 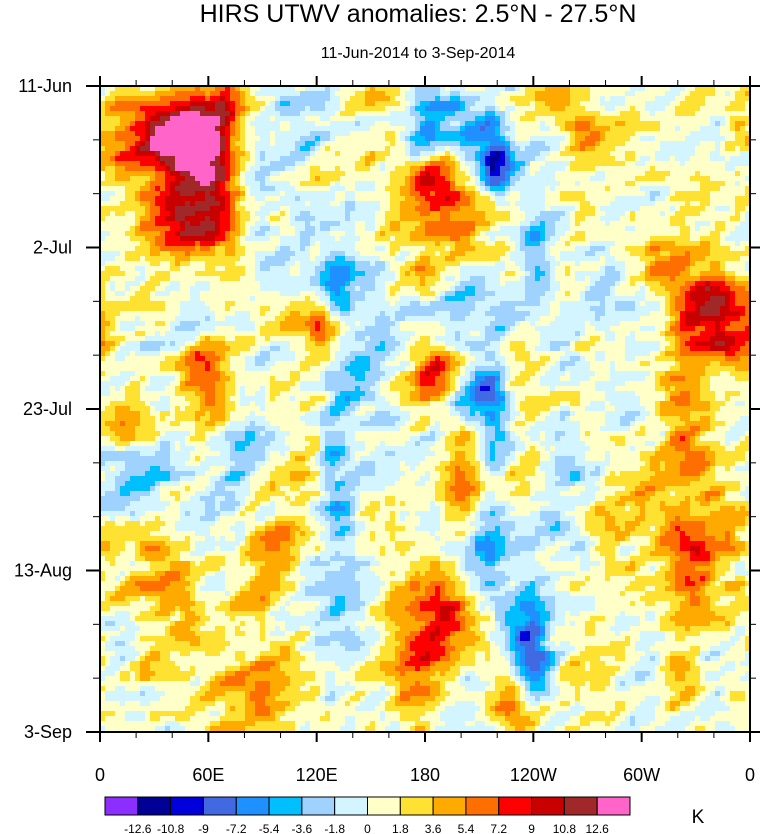 I want to click on colorbar-level-label: -5.4, so click(x=269, y=828).